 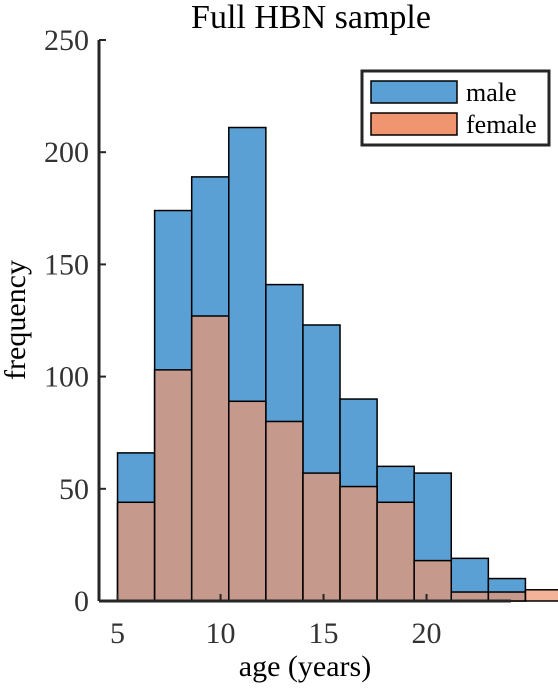 What do you see at coordinates (427, 633) in the screenshot?
I see `x-tick-label: 20` at bounding box center [427, 633].